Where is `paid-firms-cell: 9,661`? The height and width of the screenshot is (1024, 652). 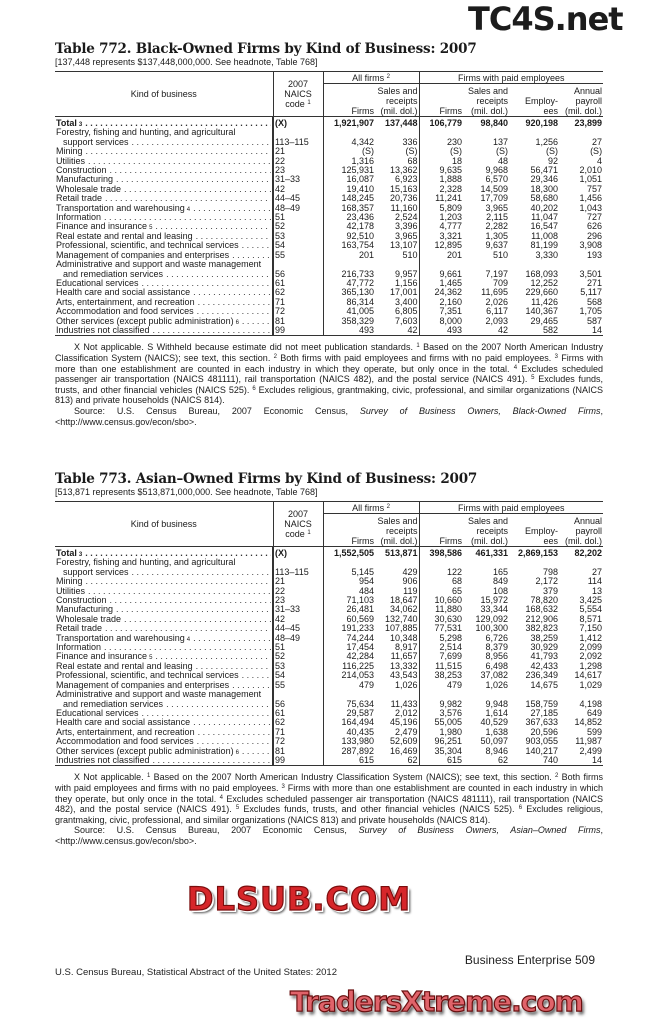 paid-firms-cell: 9,661 is located at coordinates (441, 274).